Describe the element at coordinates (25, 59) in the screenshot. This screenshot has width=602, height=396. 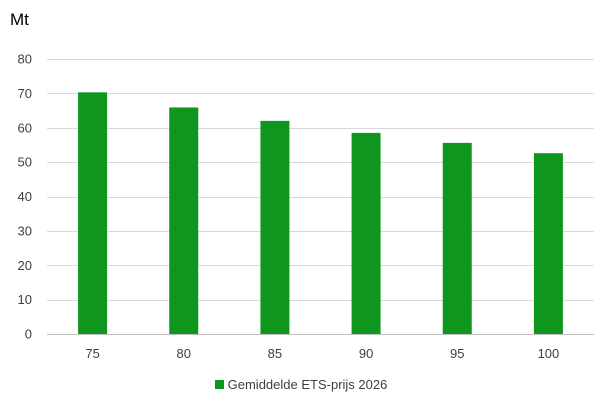
I see `y-tick-label: 80` at that location.